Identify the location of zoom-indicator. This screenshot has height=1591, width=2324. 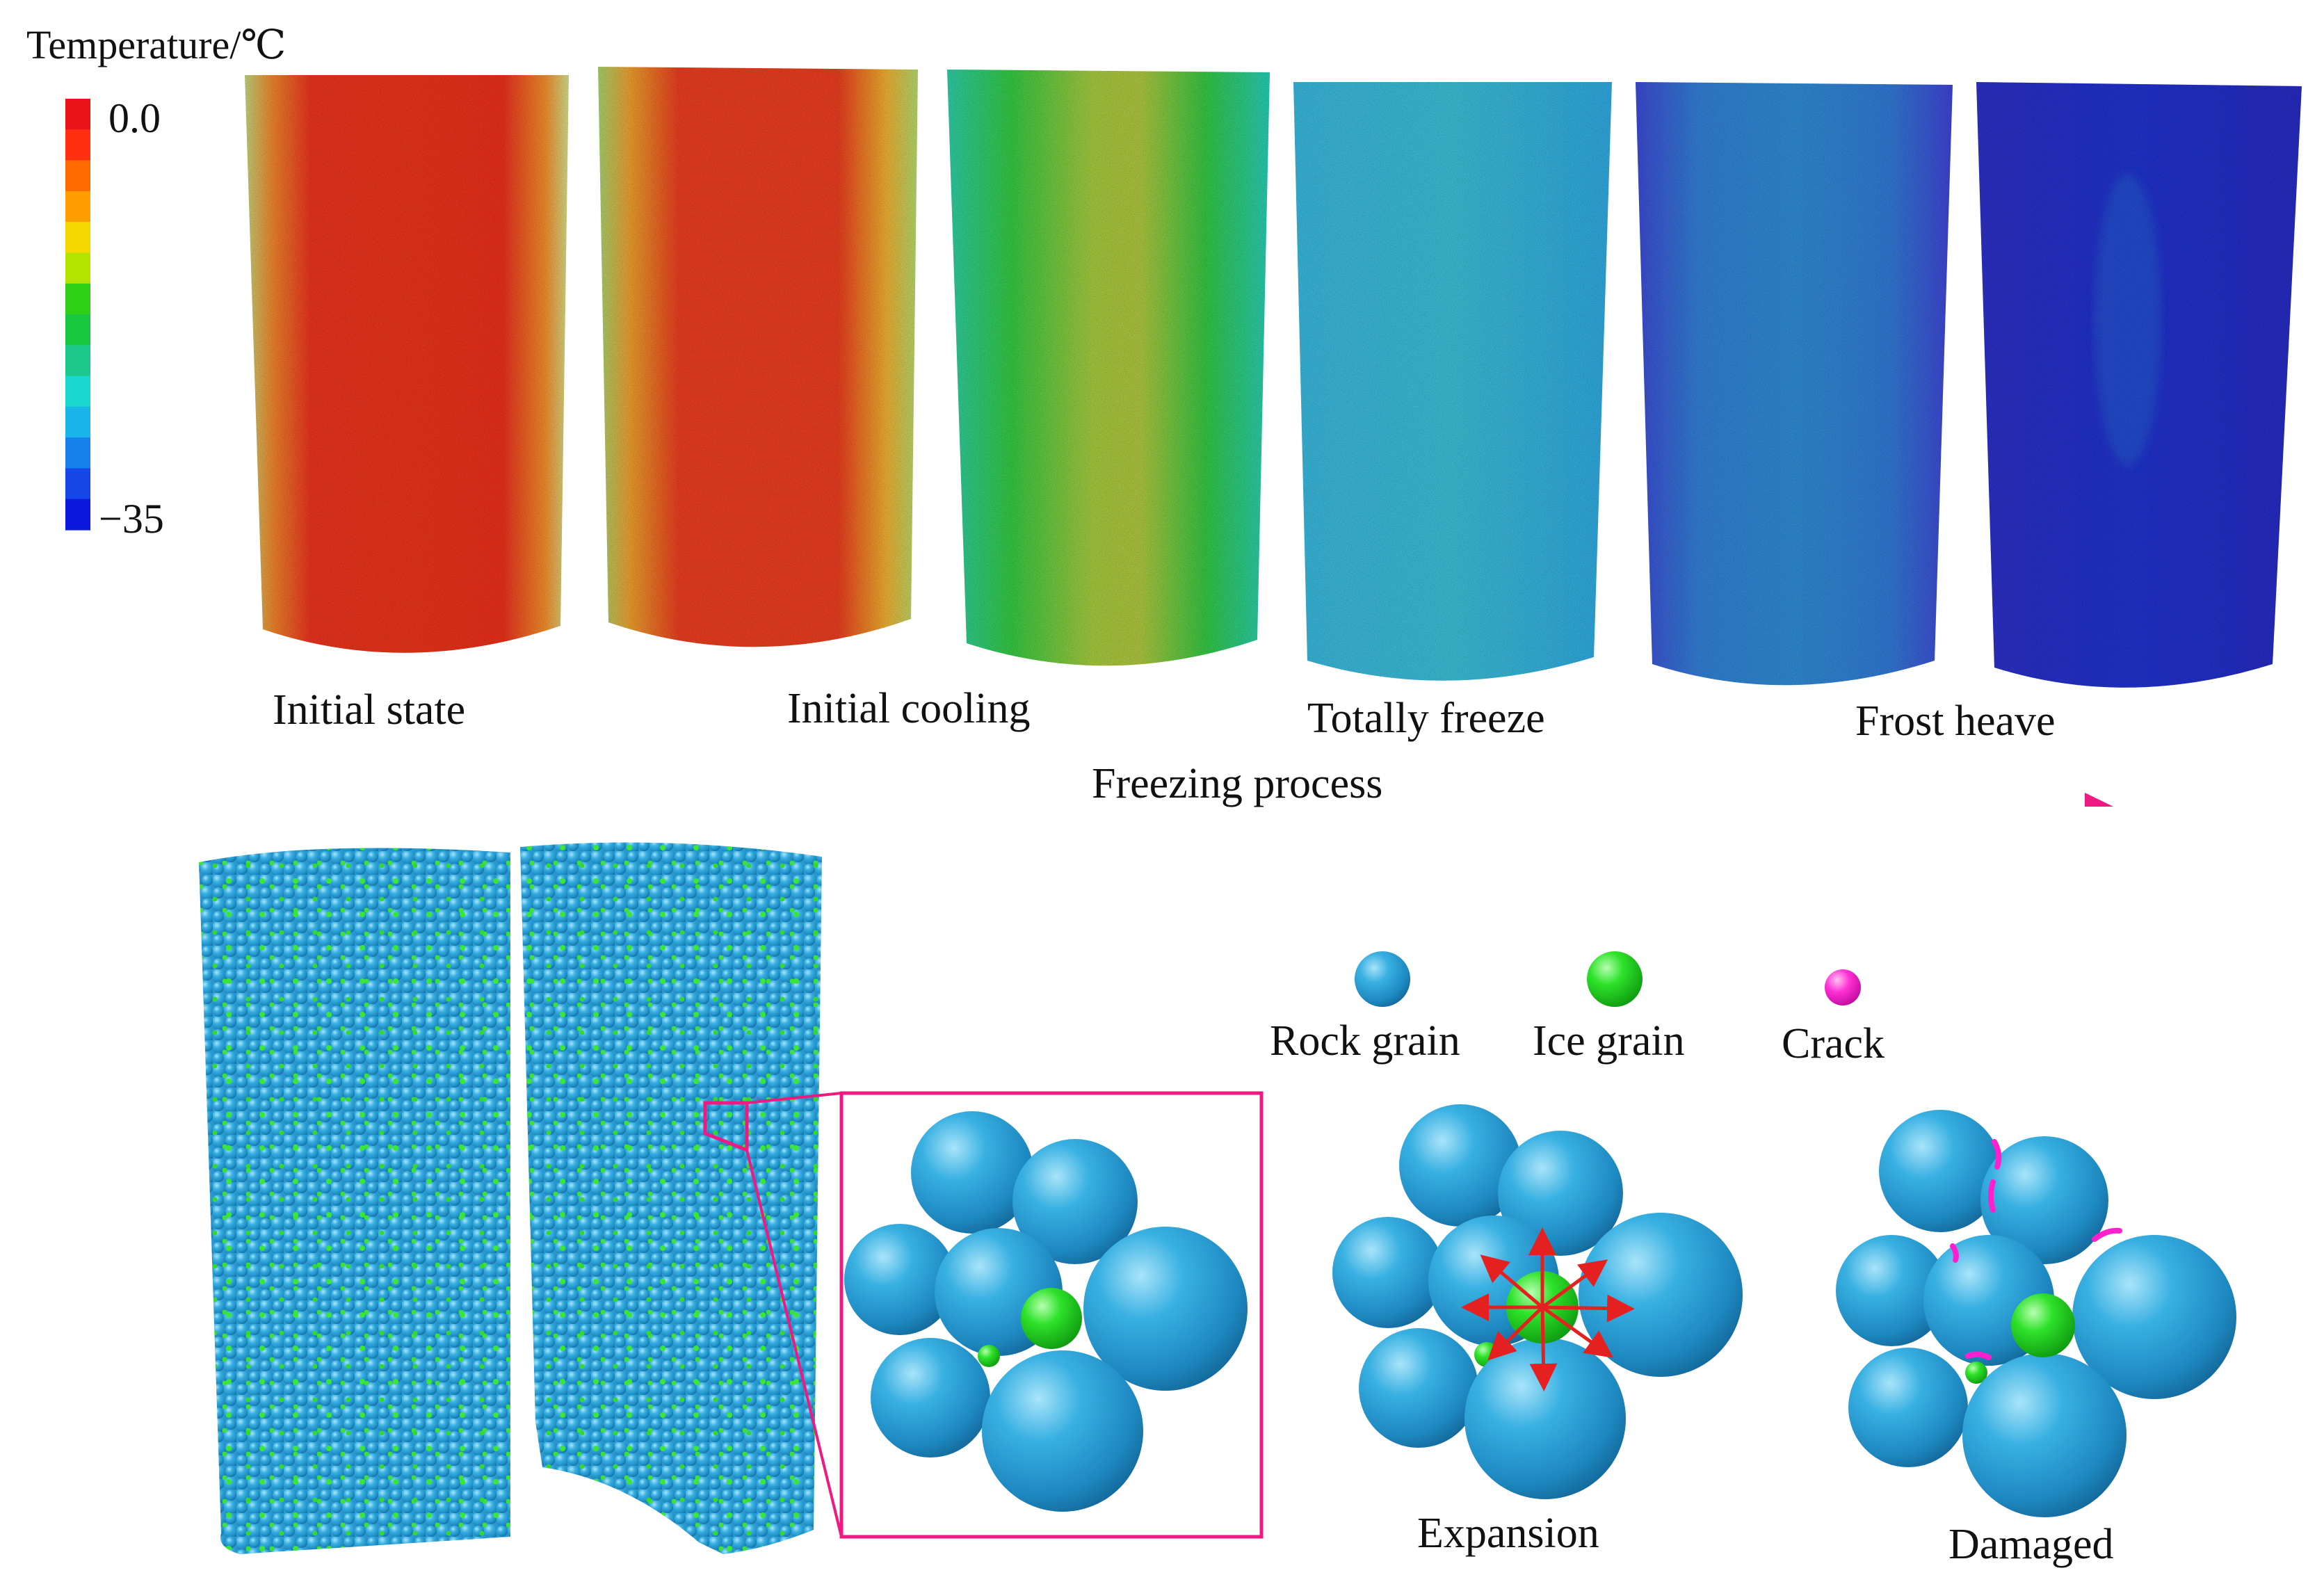
(984, 1315).